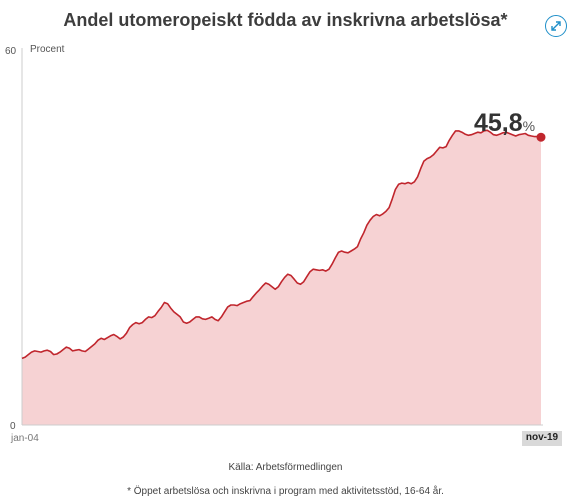 The image size is (571, 502). Describe the element at coordinates (529, 126) in the screenshot. I see `last-value-unit: %` at that location.